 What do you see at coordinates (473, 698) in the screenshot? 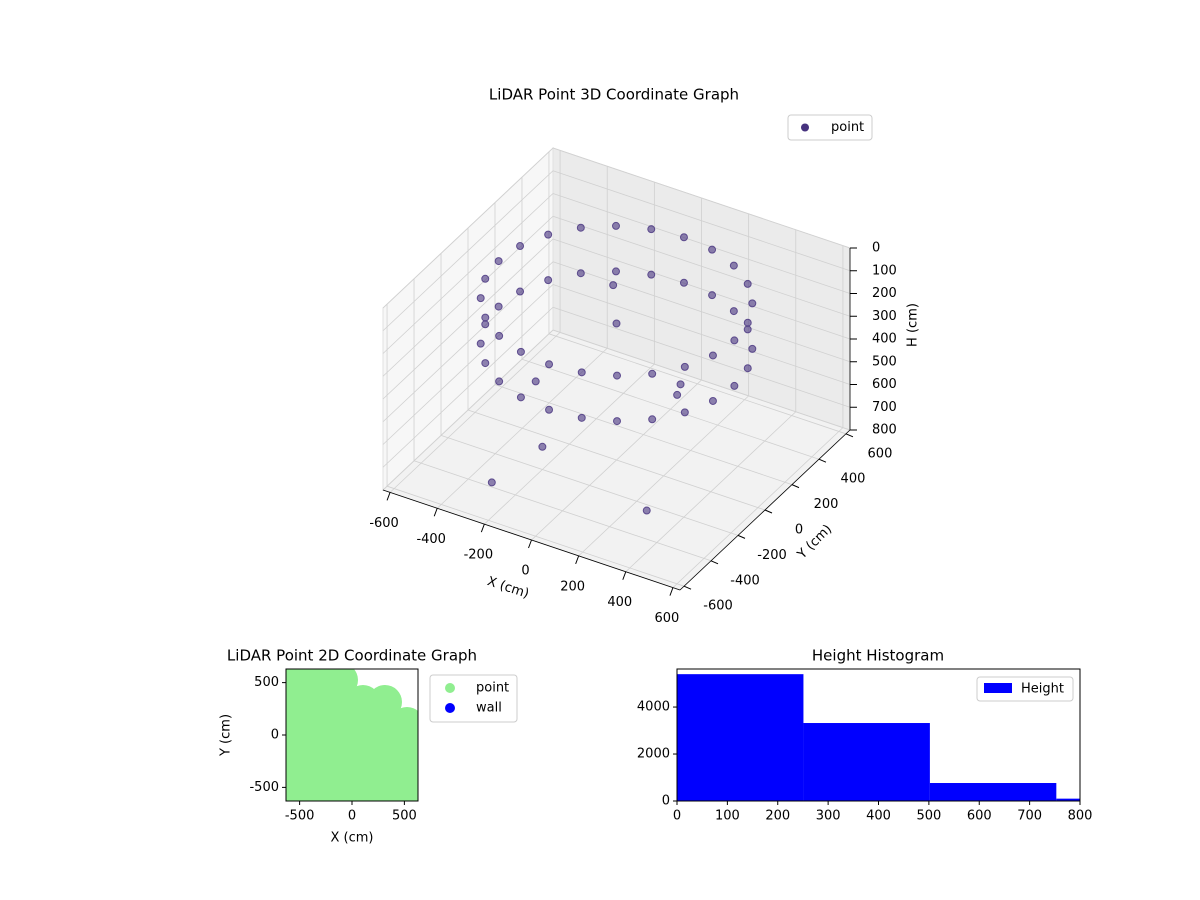
I see `legend-box` at bounding box center [473, 698].